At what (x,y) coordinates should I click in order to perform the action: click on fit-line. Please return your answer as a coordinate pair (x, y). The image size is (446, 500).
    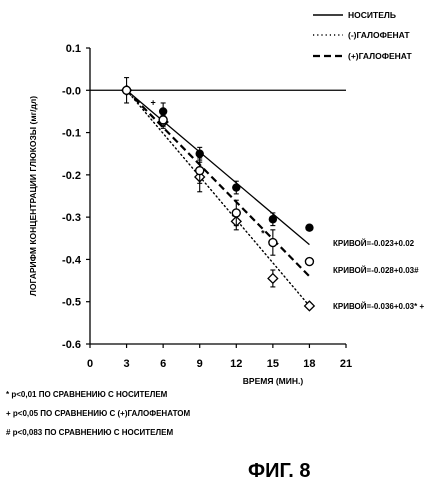
    Looking at the image, I should click on (218, 167).